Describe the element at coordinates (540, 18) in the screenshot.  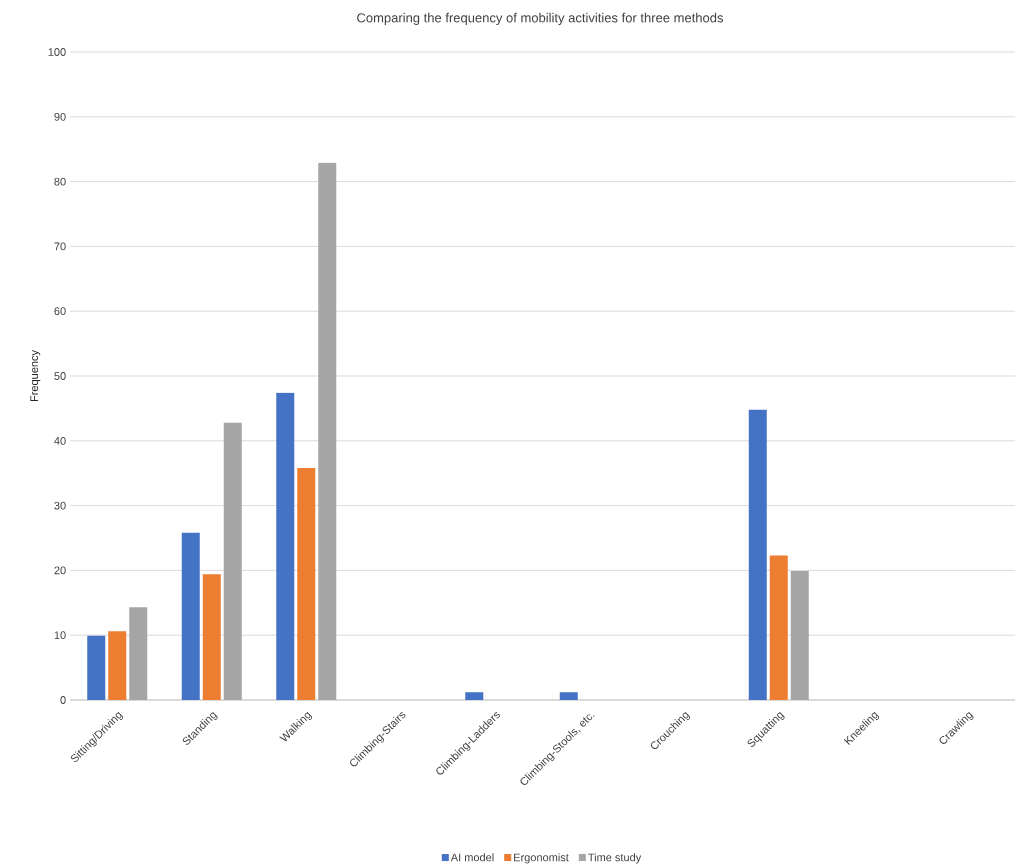
I see `chart-title: Comparing the frequency of mobility activities for three methods` at that location.